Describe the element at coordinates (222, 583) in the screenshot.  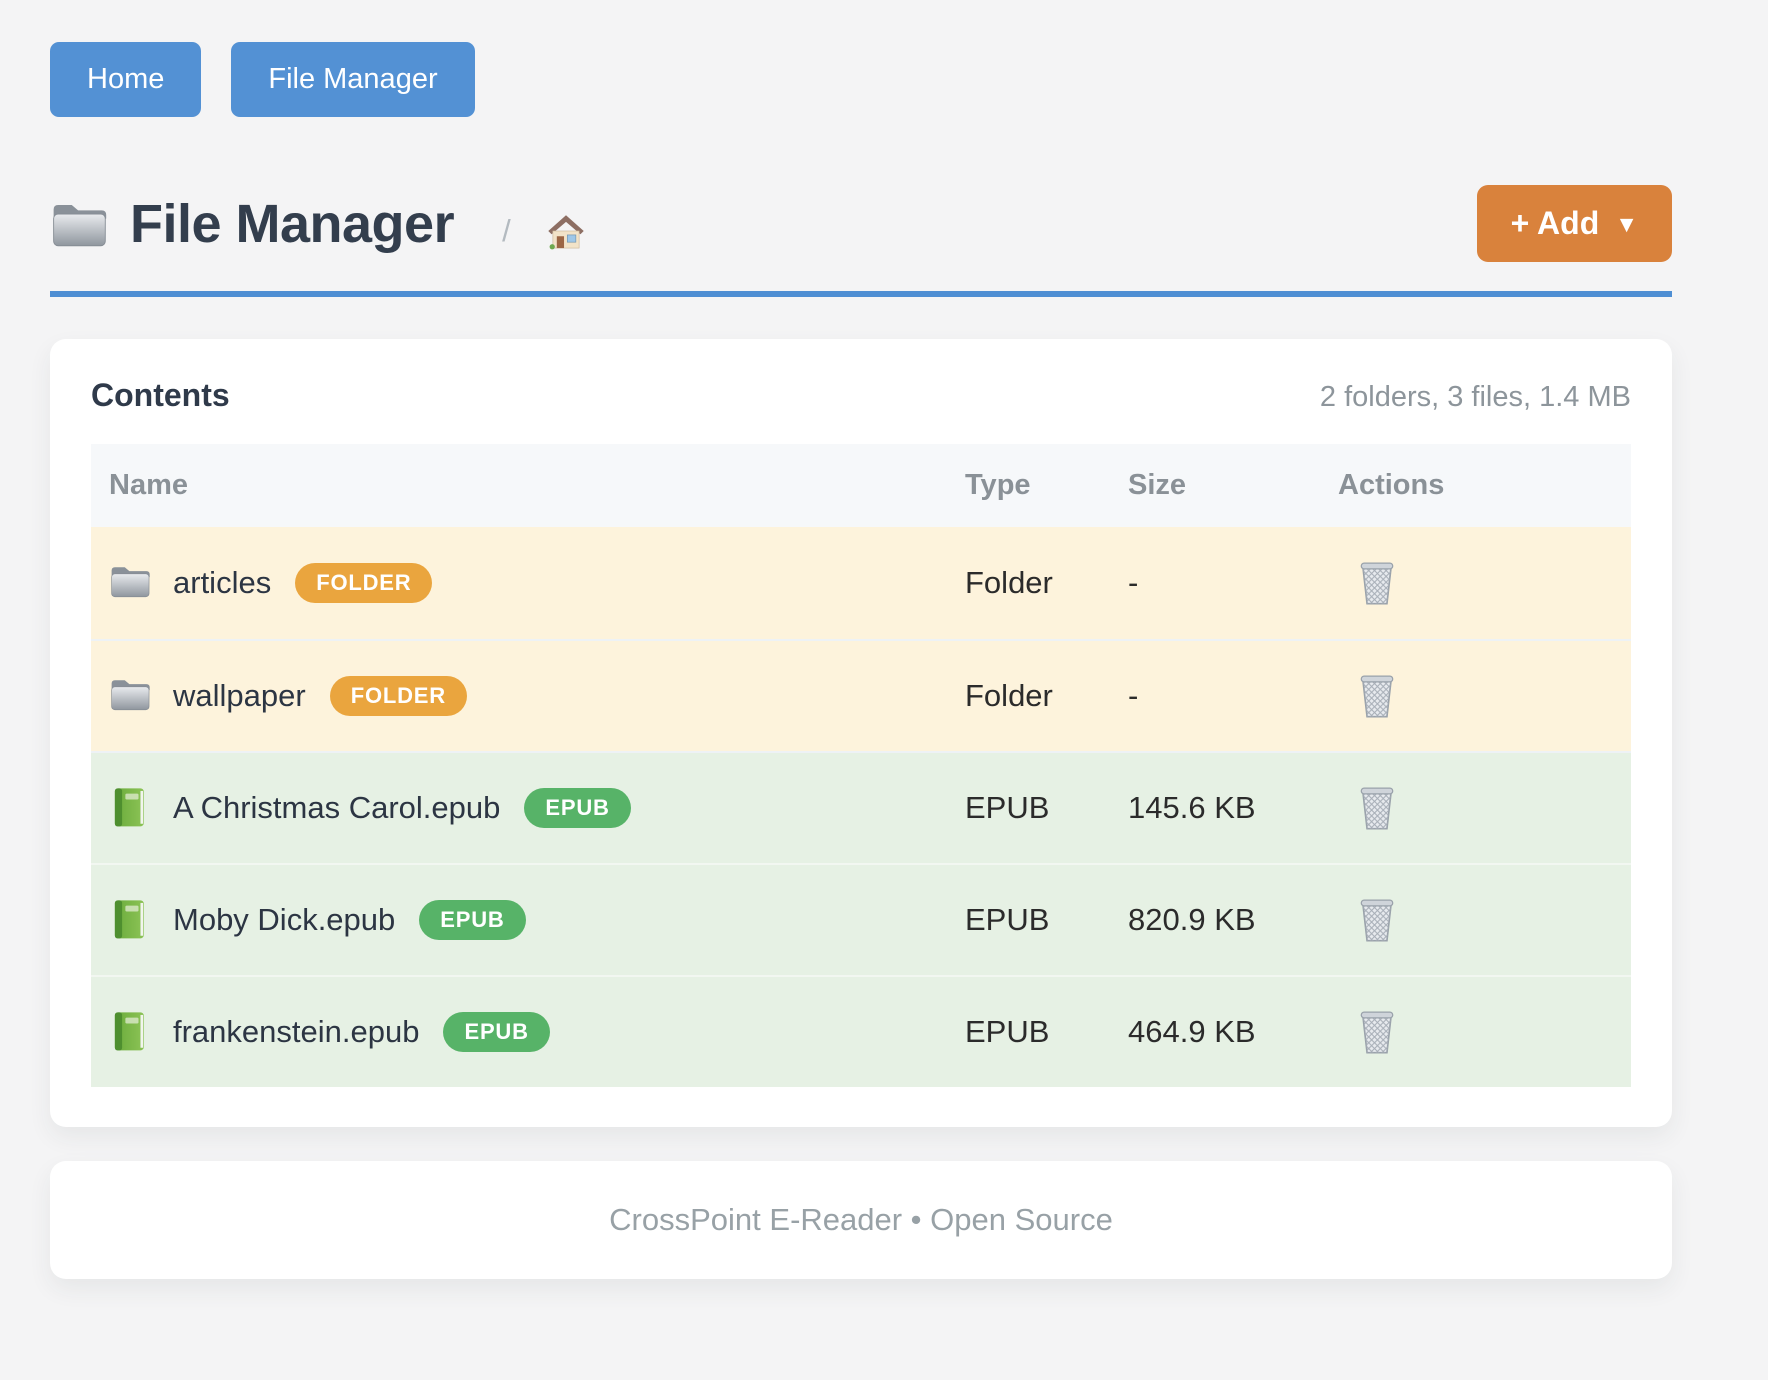
I see `file-name: articles` at that location.